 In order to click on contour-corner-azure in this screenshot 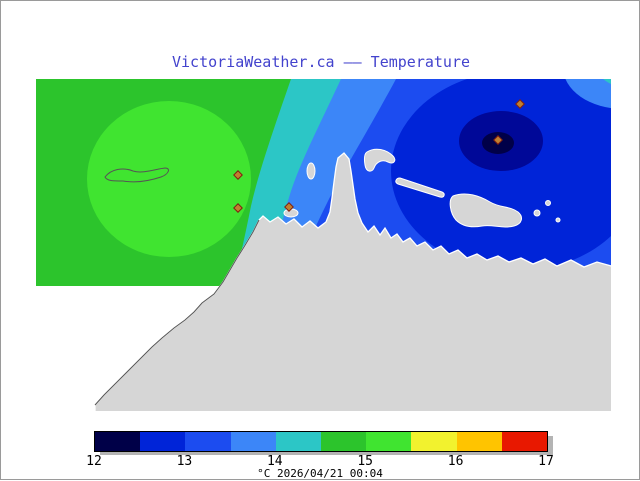, I will do `click(588, 94)`.